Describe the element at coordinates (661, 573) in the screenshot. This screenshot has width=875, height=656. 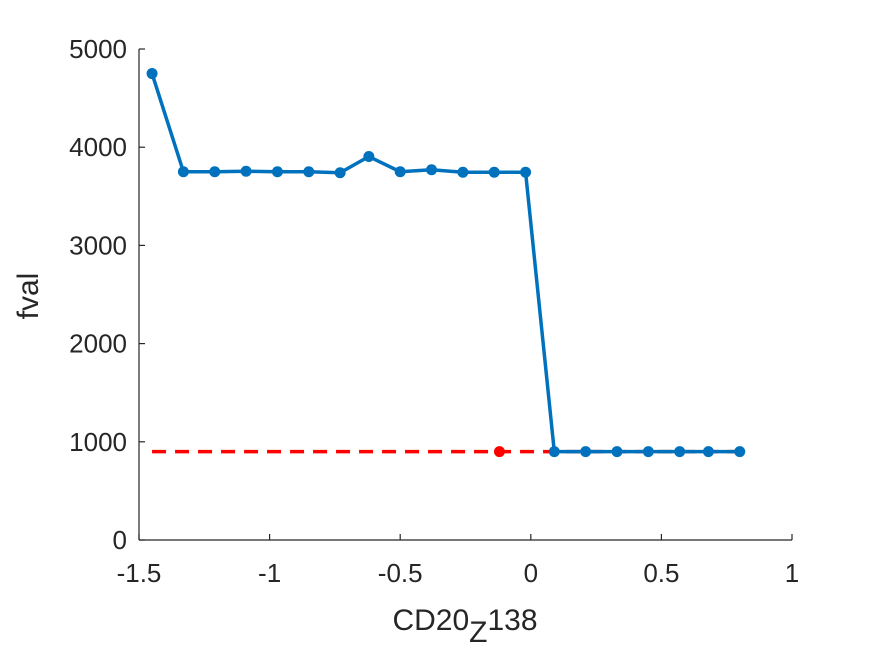
I see `x-tick-label: 0.5` at that location.